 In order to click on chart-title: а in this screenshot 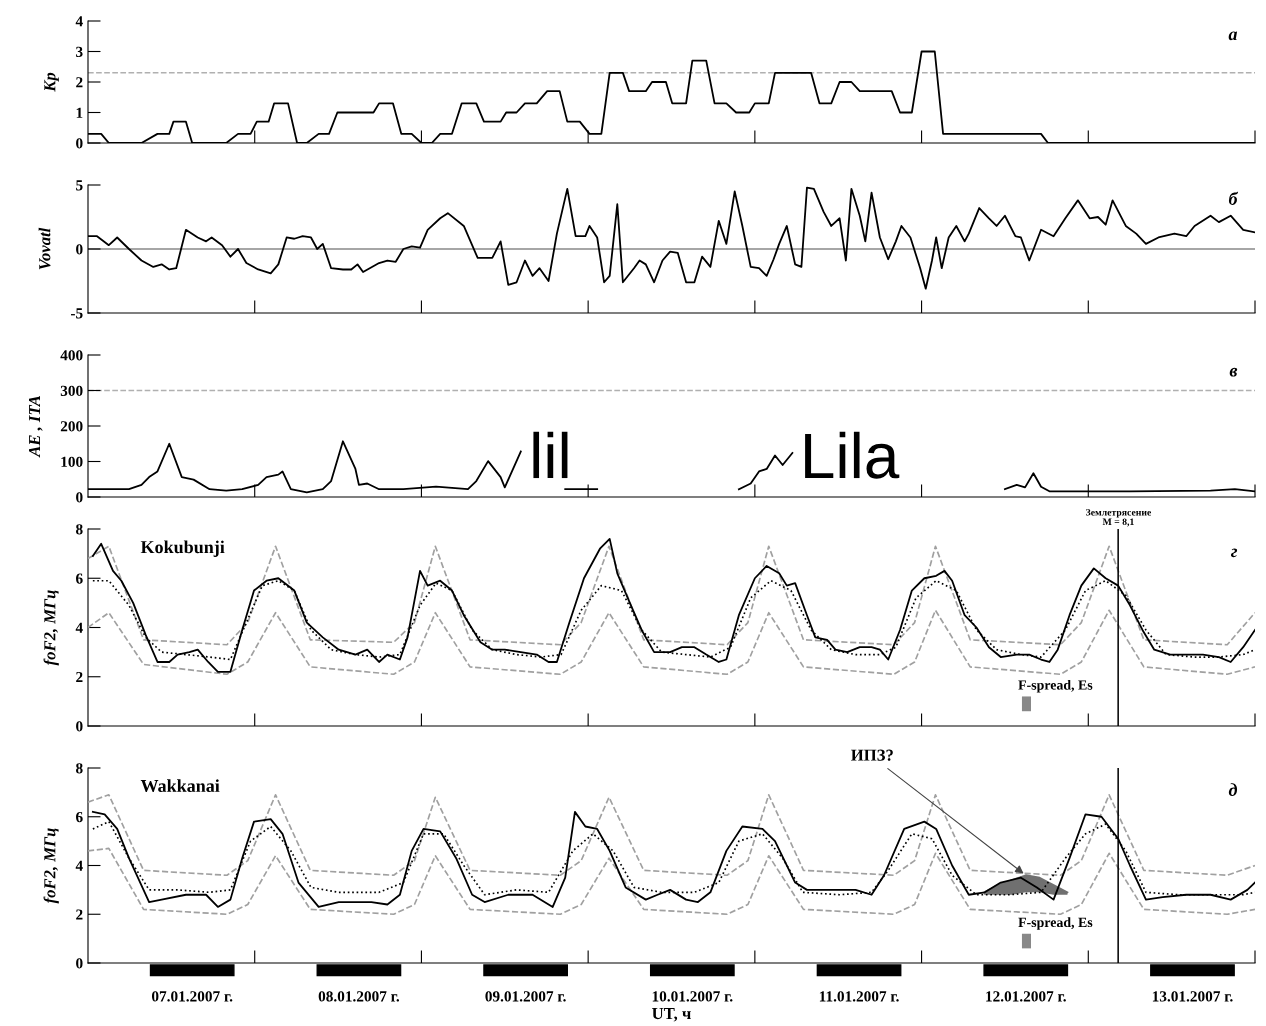, I will do `click(1233, 36)`.